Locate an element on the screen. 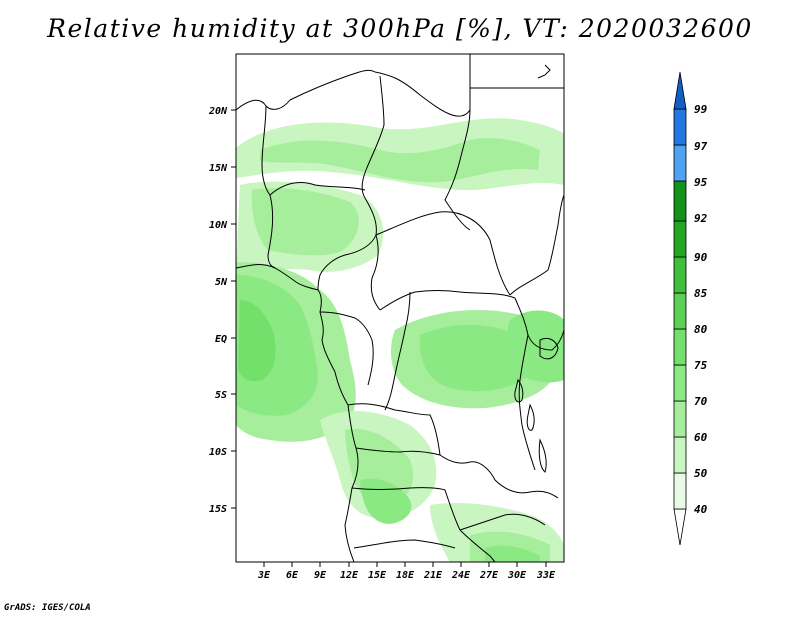 This screenshot has width=800, height=618. lon-label: 3E is located at coordinates (264, 575).